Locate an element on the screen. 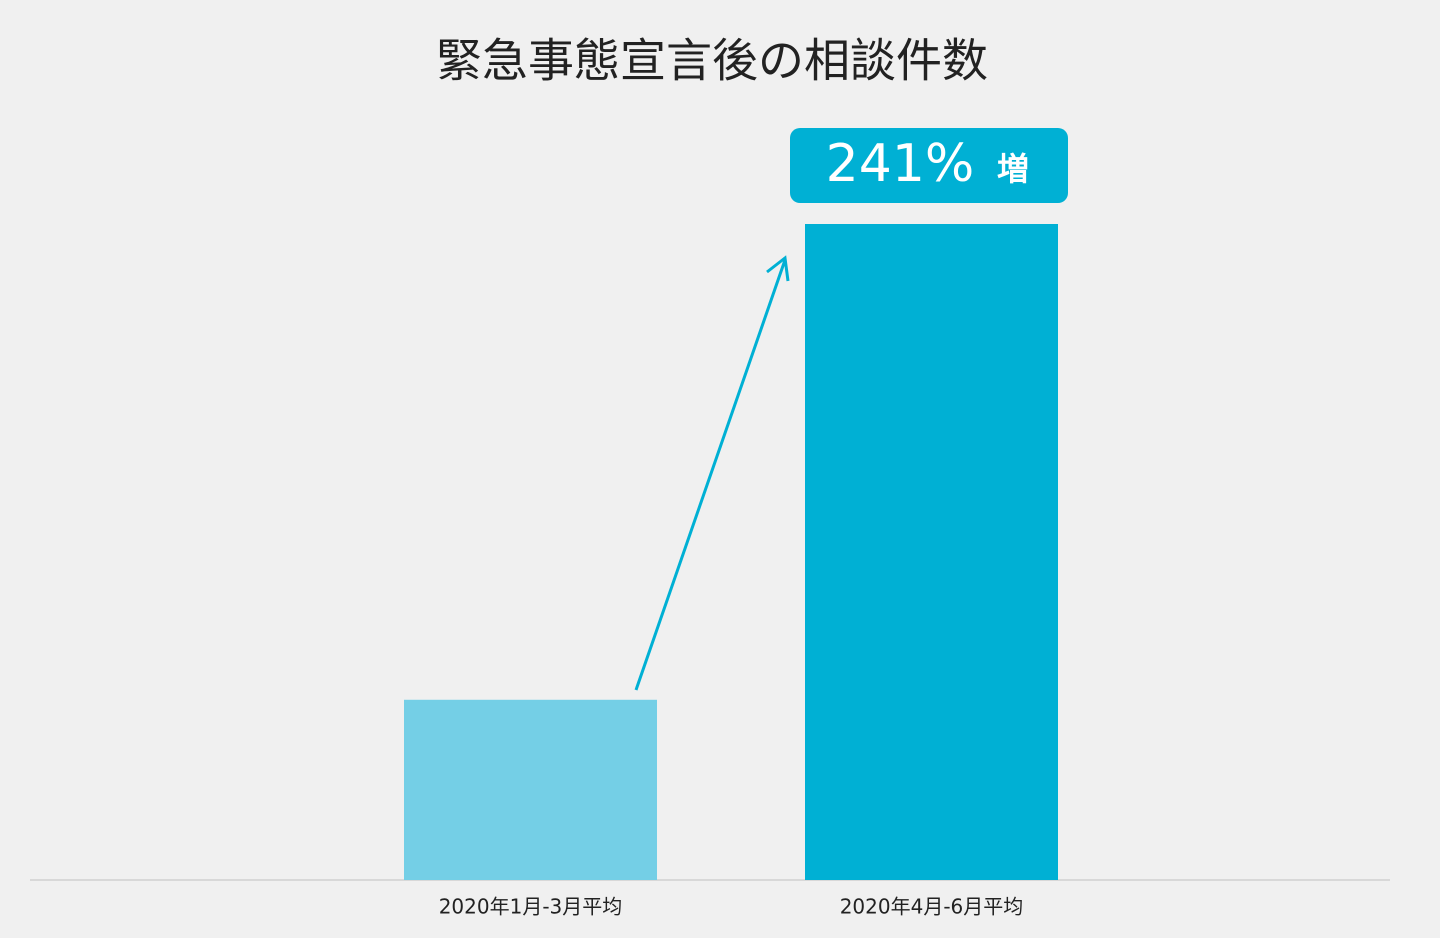 Image resolution: width=1440 pixels, height=938 pixels. annotation-suffix: 増 is located at coordinates (1013, 169).